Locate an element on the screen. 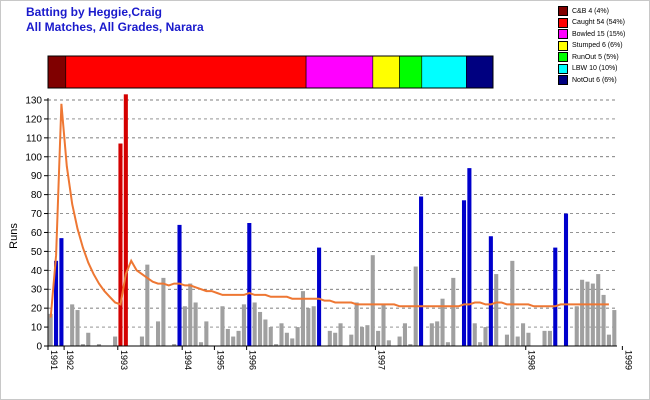  y-tick-label: 50 is located at coordinates (37, 252).